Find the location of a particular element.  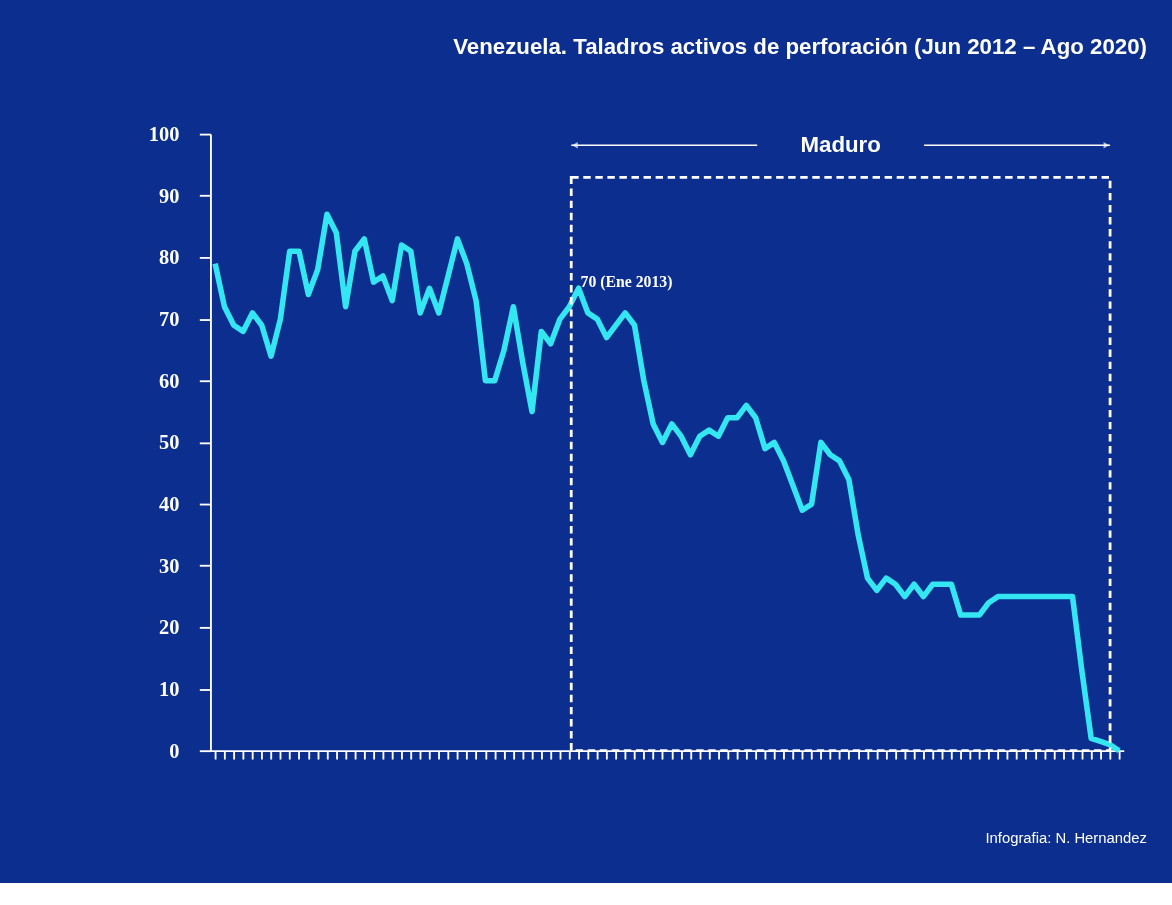

annotation: 70 (Ene 2013) is located at coordinates (626, 281).